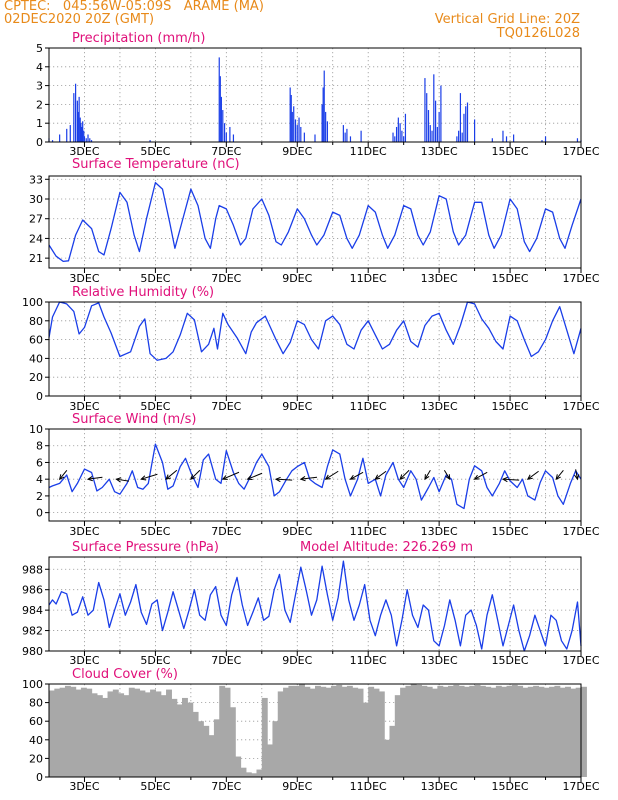 The width and height of the screenshot is (618, 800). Describe the element at coordinates (32, 684) in the screenshot. I see `cloud-ytick-label: 100` at that location.